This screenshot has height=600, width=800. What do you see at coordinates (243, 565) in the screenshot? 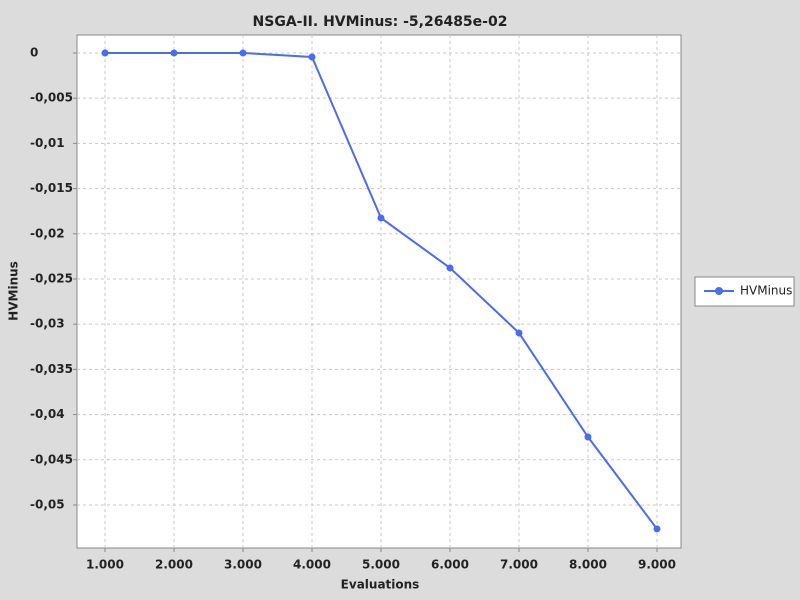
I see `x-tick-label: 3.000` at bounding box center [243, 565].